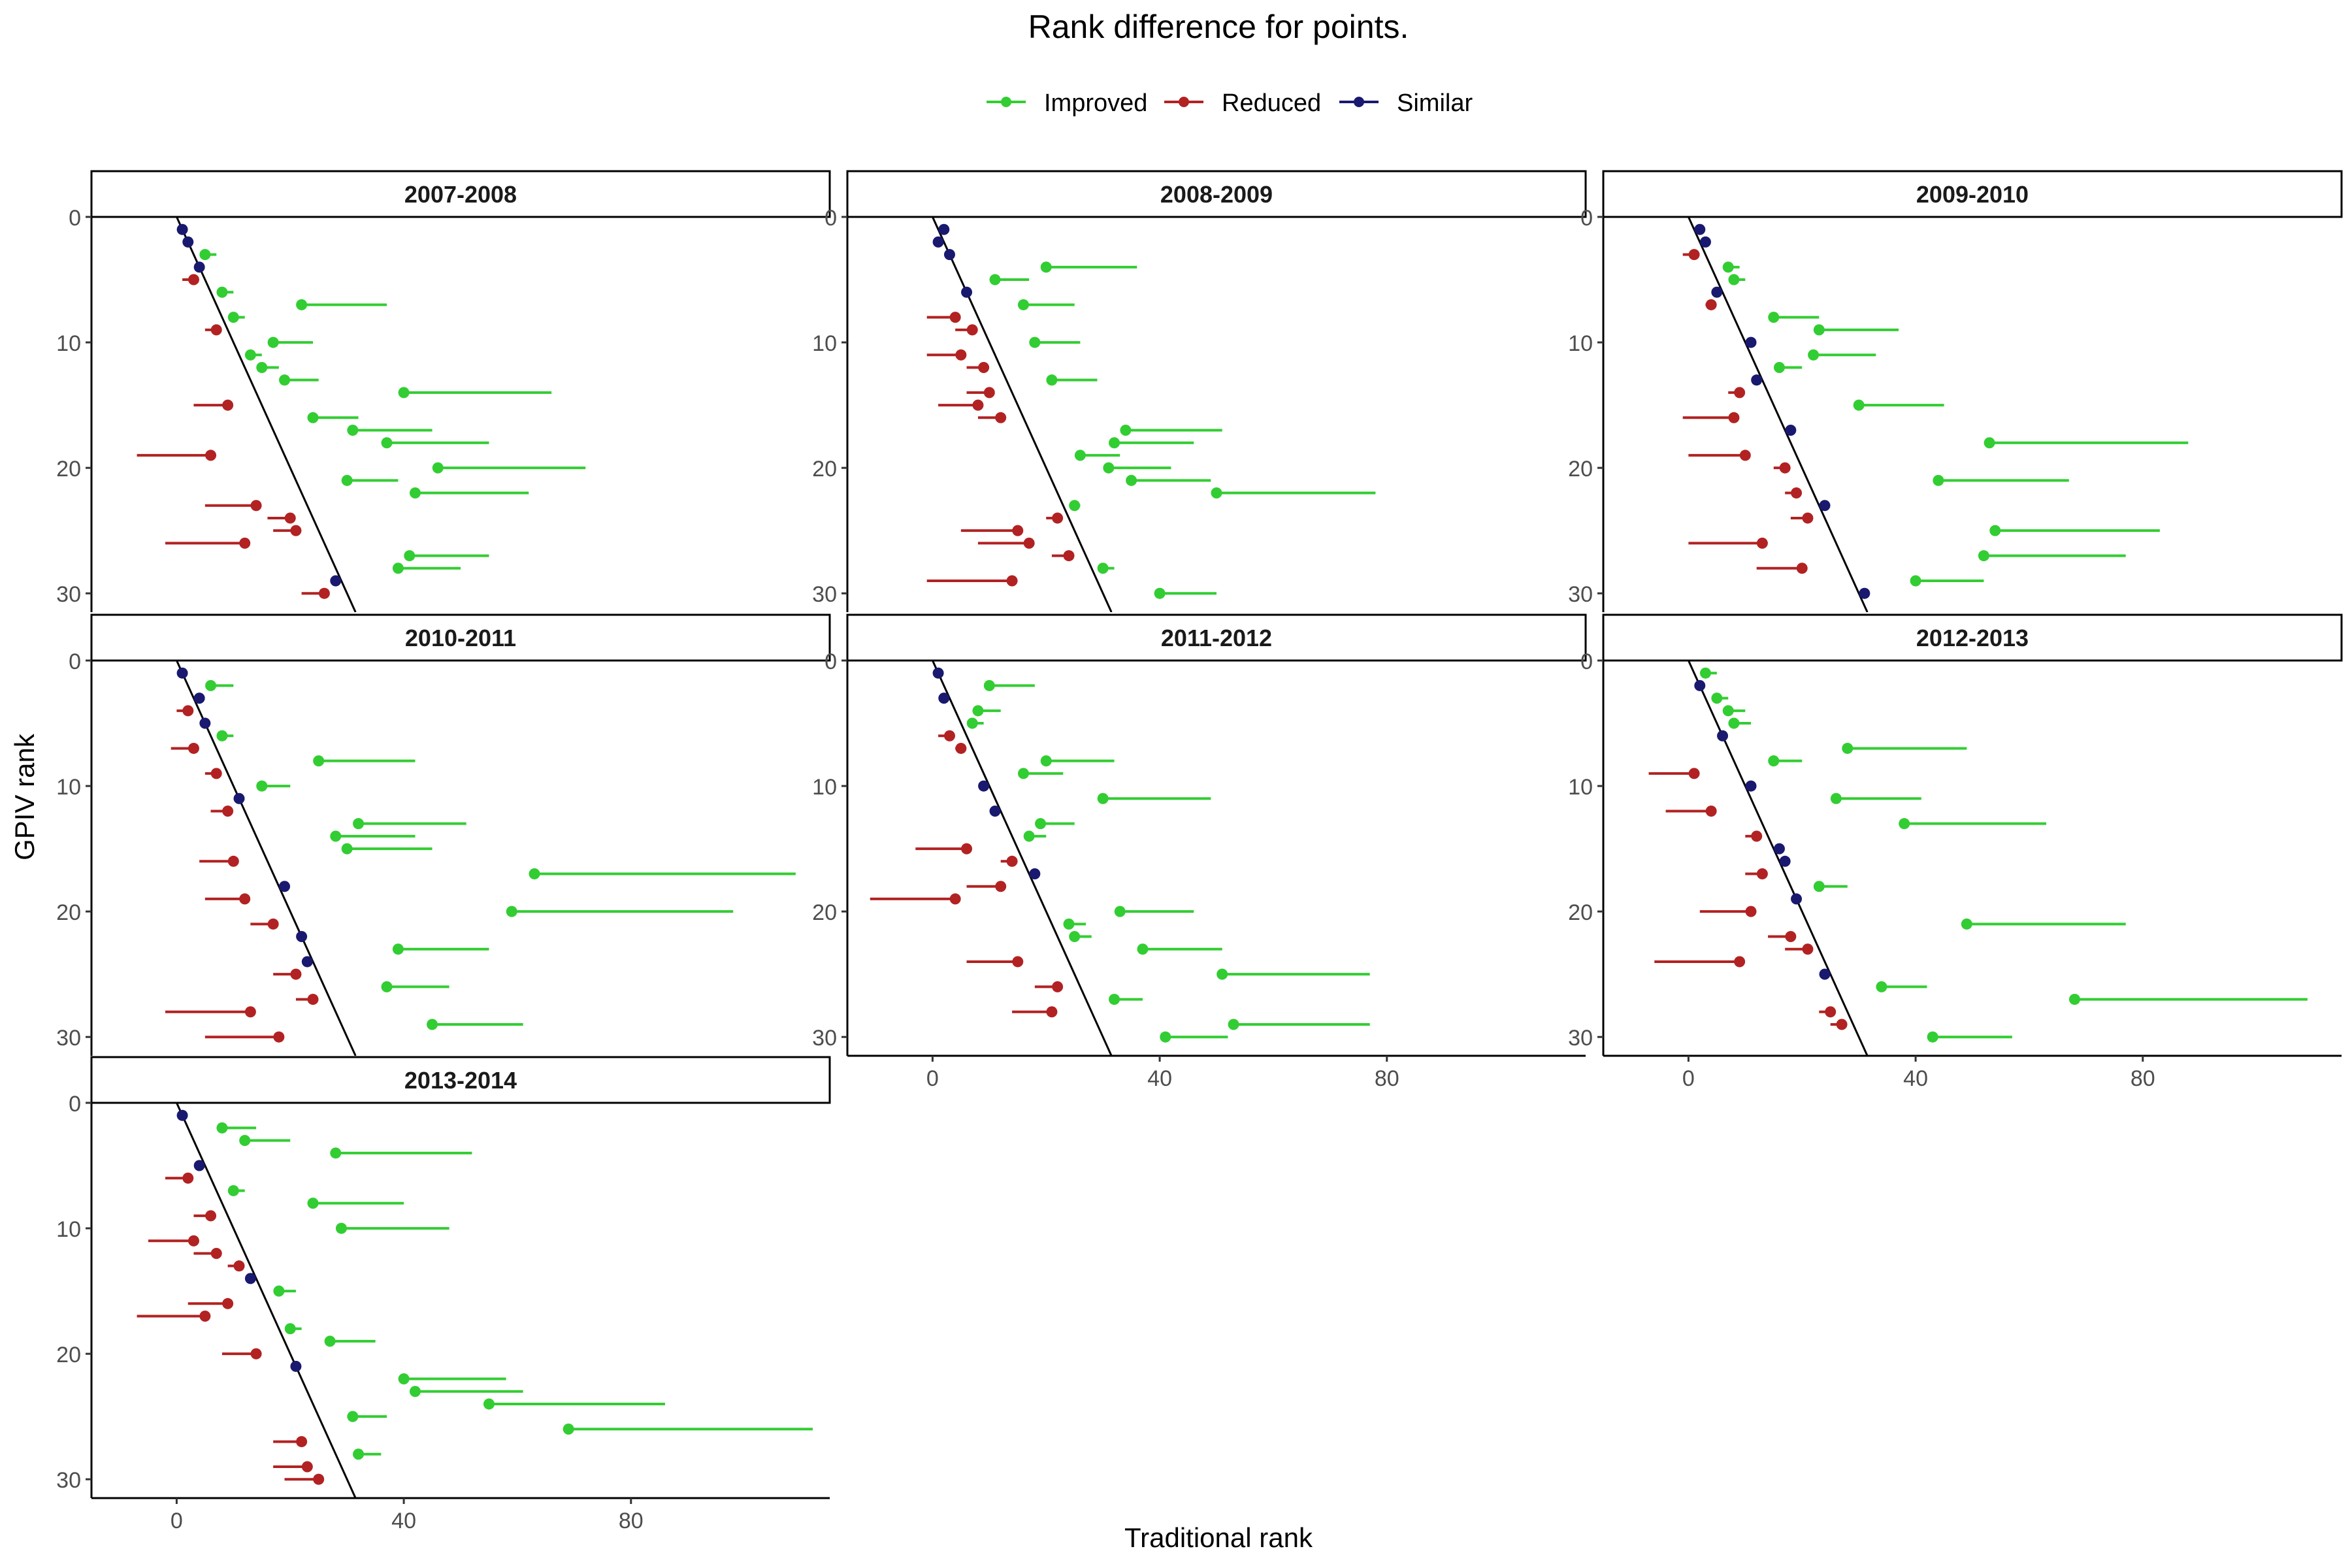 This screenshot has height=1568, width=2352. Describe the element at coordinates (443, 1294) in the screenshot. I see `panel-2013-2014: 2013-2014 0 10 20 30 0 40 80` at that location.